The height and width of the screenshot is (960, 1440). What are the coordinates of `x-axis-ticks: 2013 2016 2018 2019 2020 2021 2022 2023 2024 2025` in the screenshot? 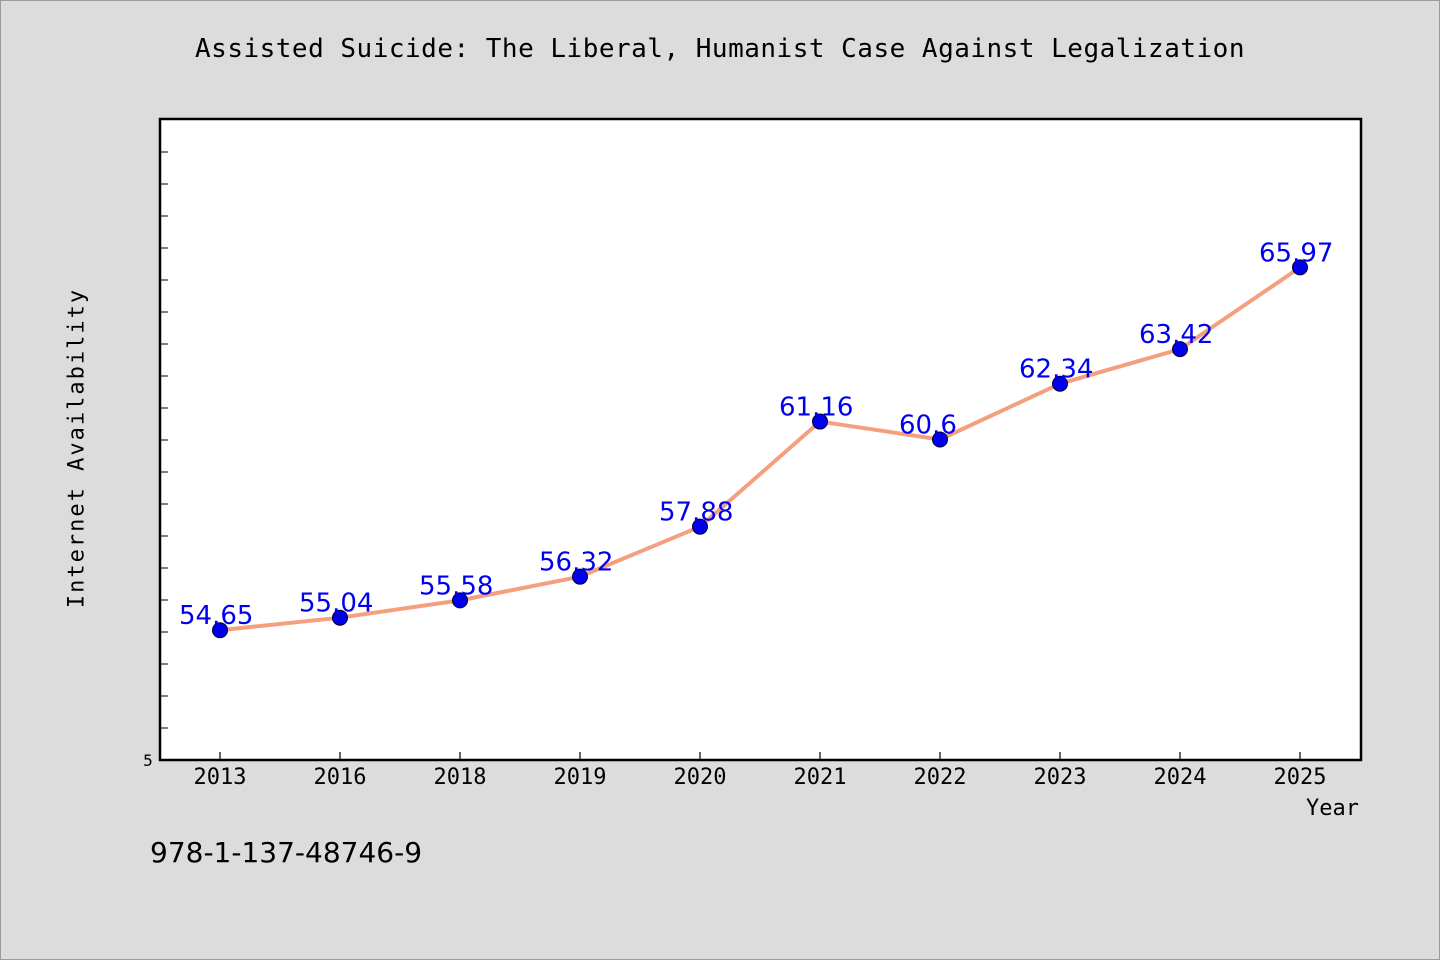 It's located at (760, 771).